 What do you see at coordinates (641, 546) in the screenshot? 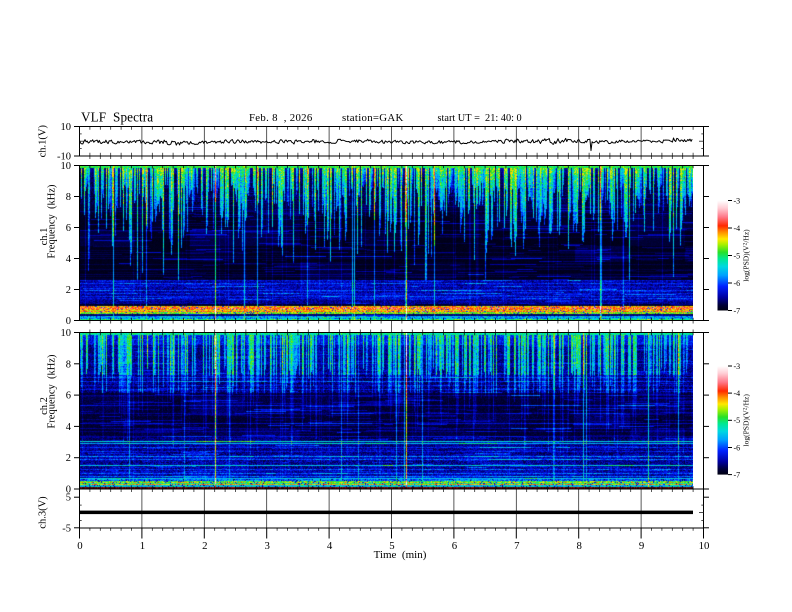
I see `svg-text: 9` at bounding box center [641, 546].